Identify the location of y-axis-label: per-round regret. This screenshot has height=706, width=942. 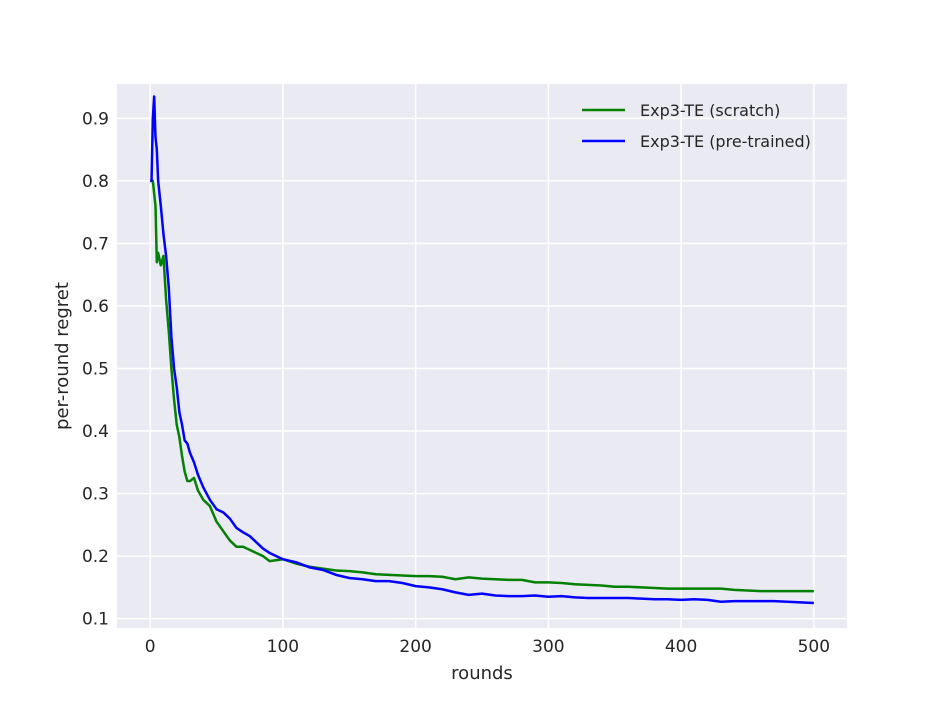
(62, 356).